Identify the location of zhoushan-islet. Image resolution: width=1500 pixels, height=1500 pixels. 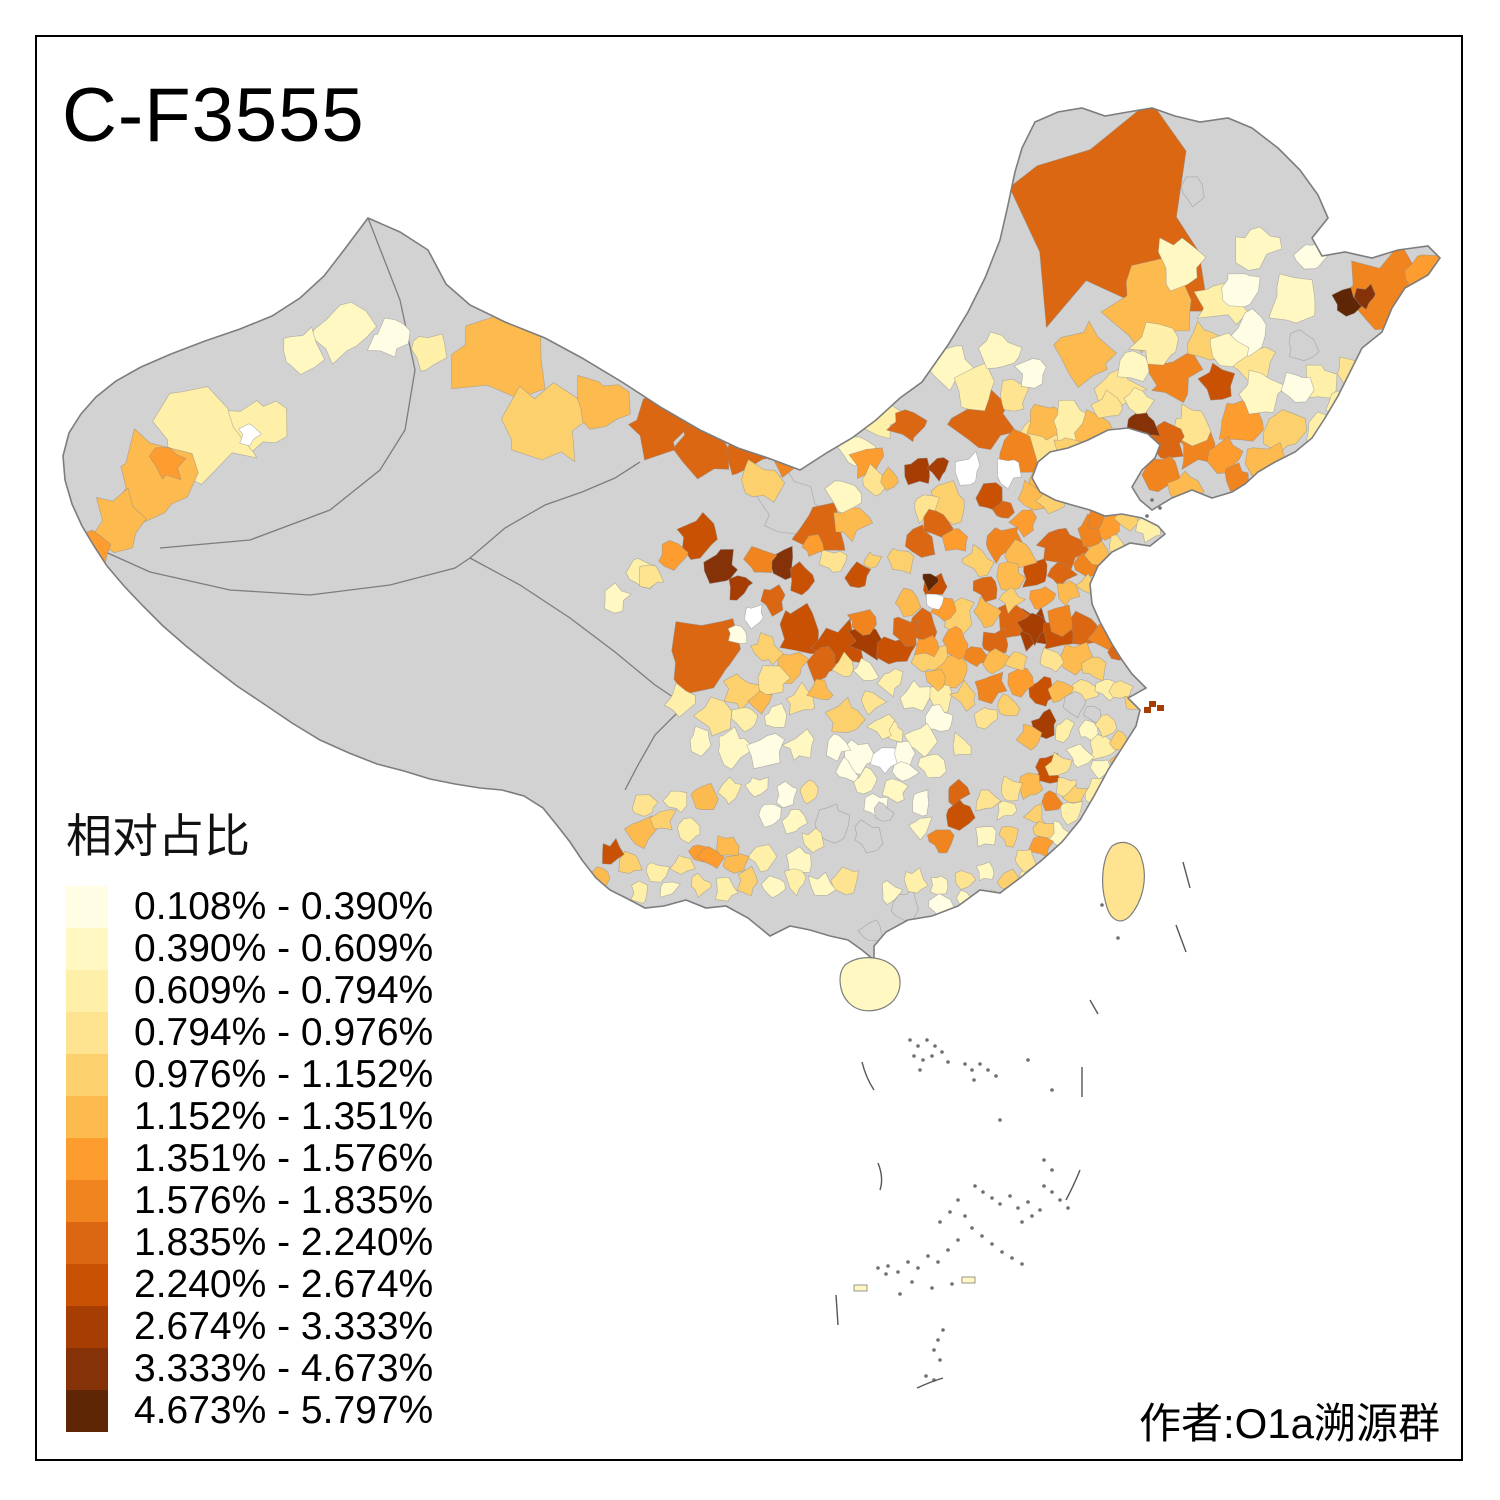
(1160, 708).